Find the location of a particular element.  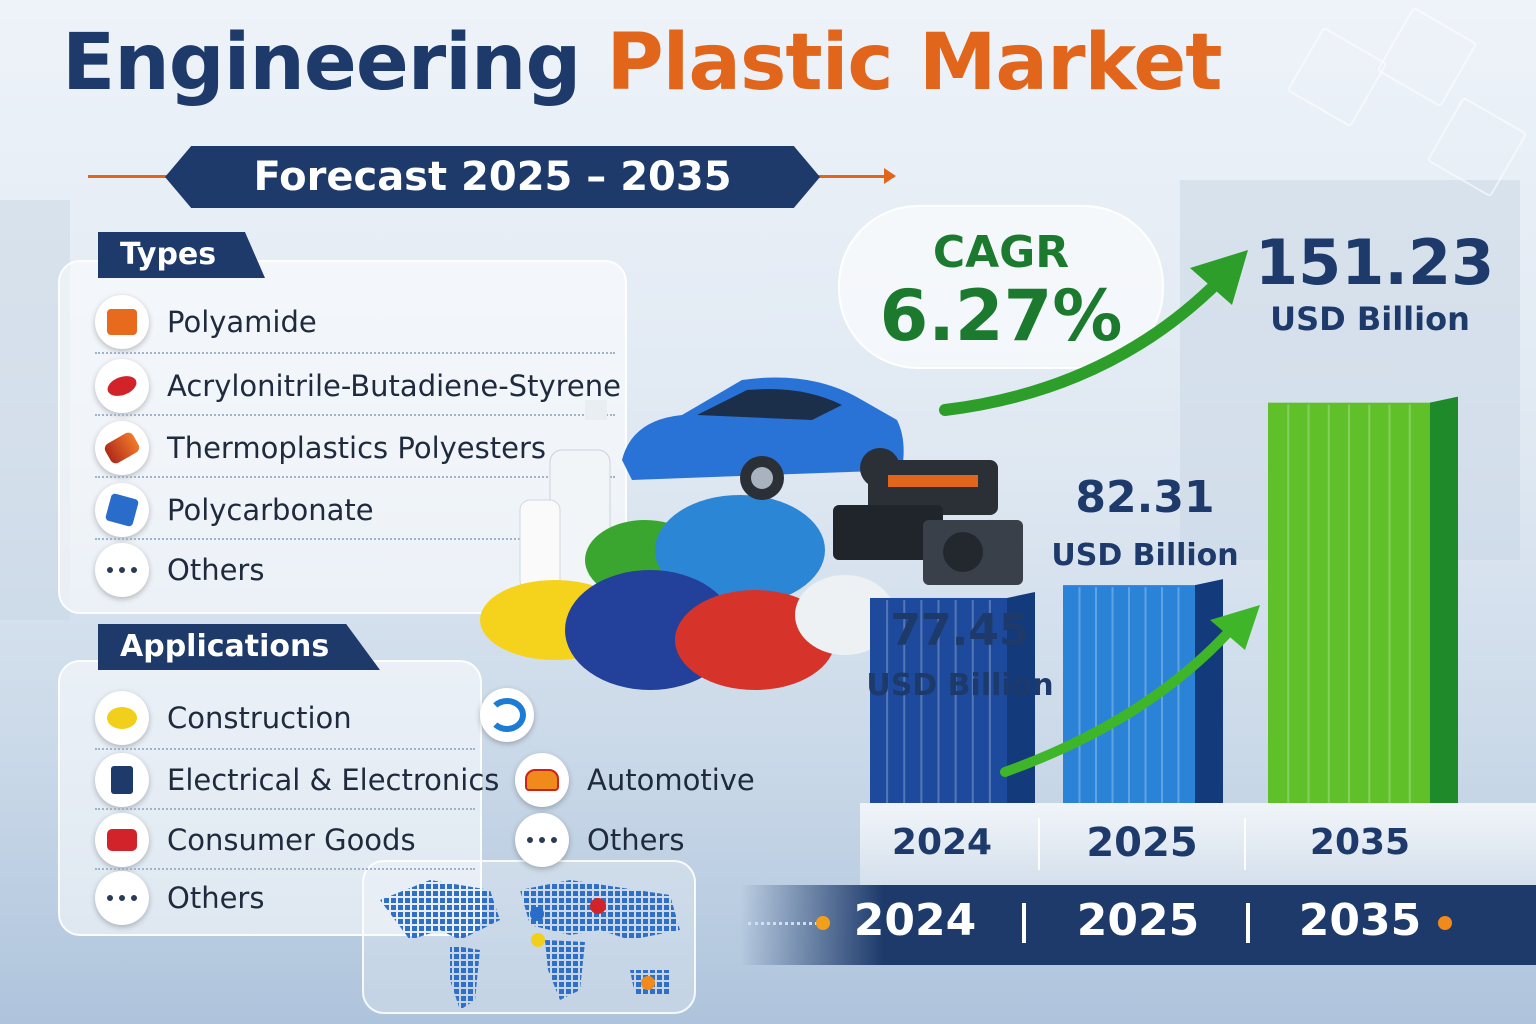

consumer-goods-icon is located at coordinates (122, 840).